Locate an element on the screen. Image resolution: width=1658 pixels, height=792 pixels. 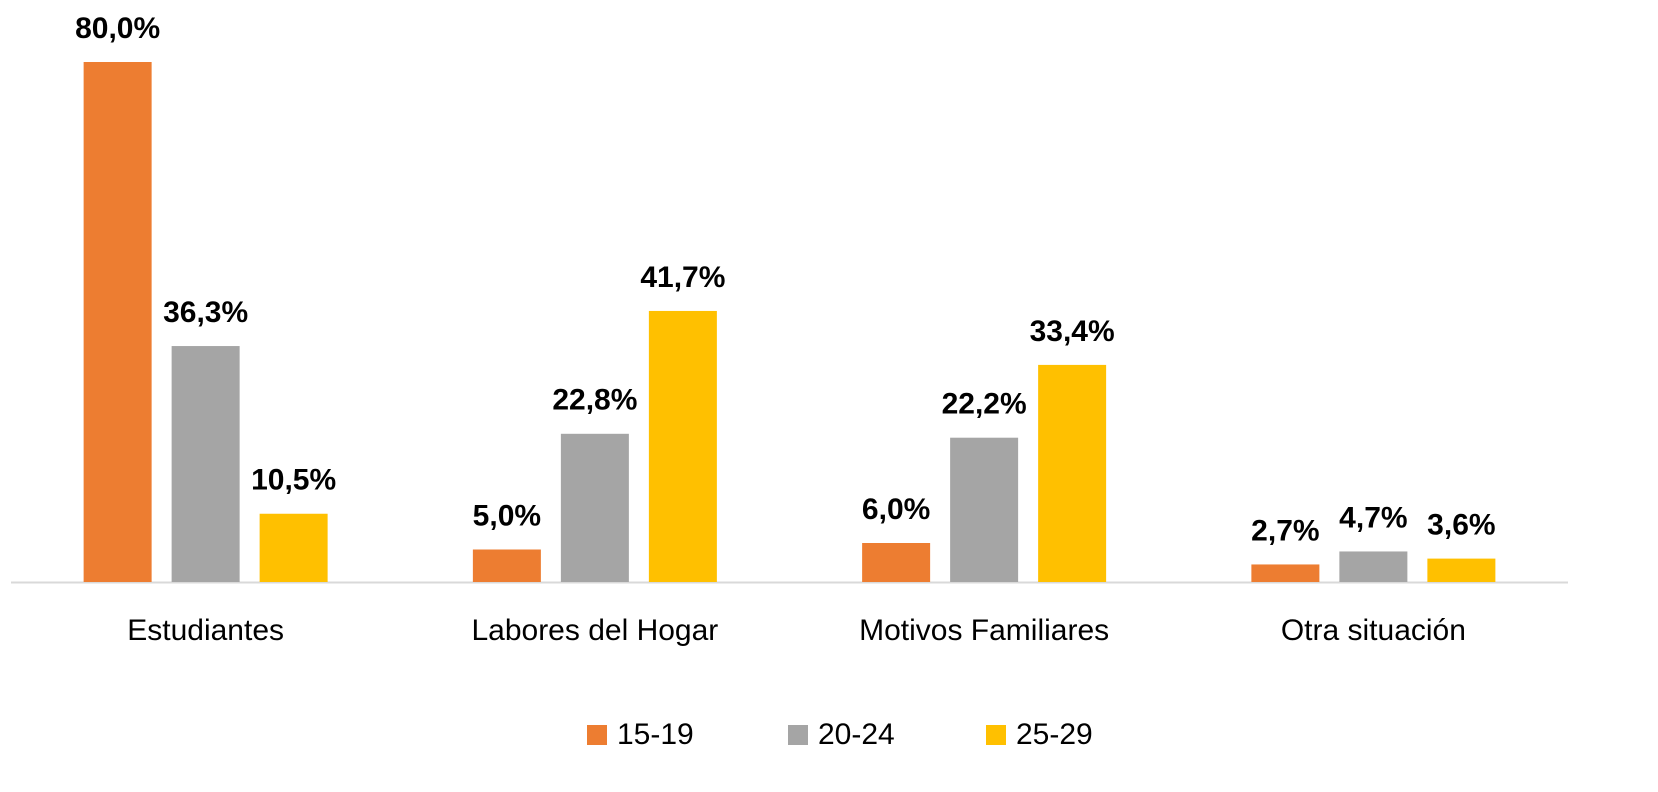
value-label: 80,0% is located at coordinates (117, 28).